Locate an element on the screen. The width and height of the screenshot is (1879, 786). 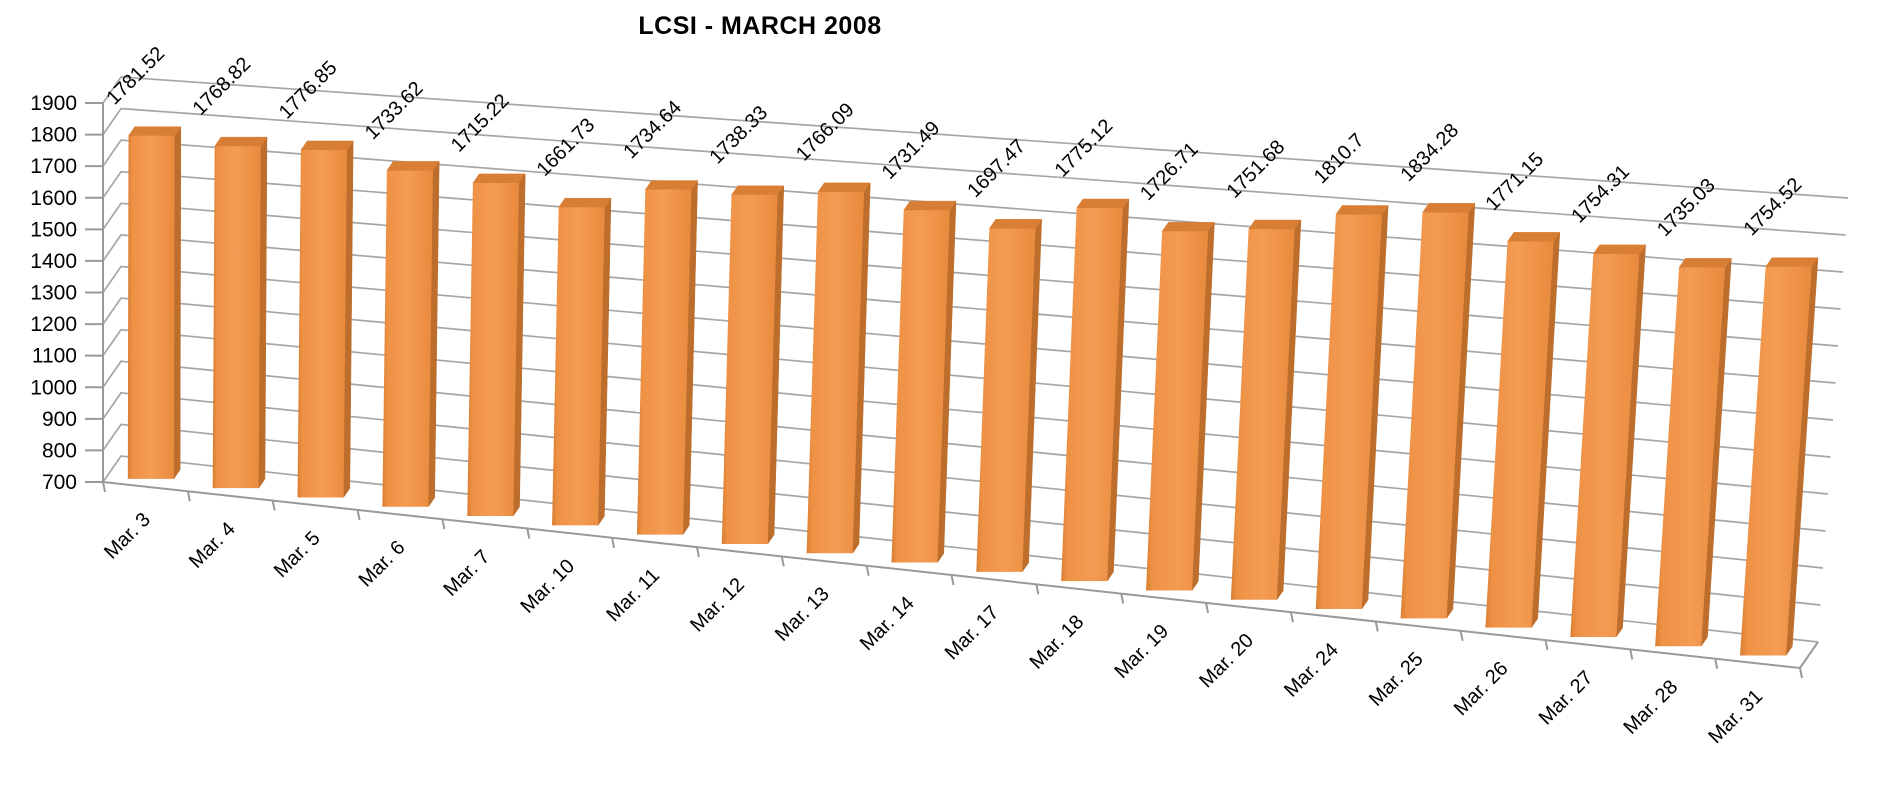
x-axis-category-label: Mar. 25 is located at coordinates (1396, 679).